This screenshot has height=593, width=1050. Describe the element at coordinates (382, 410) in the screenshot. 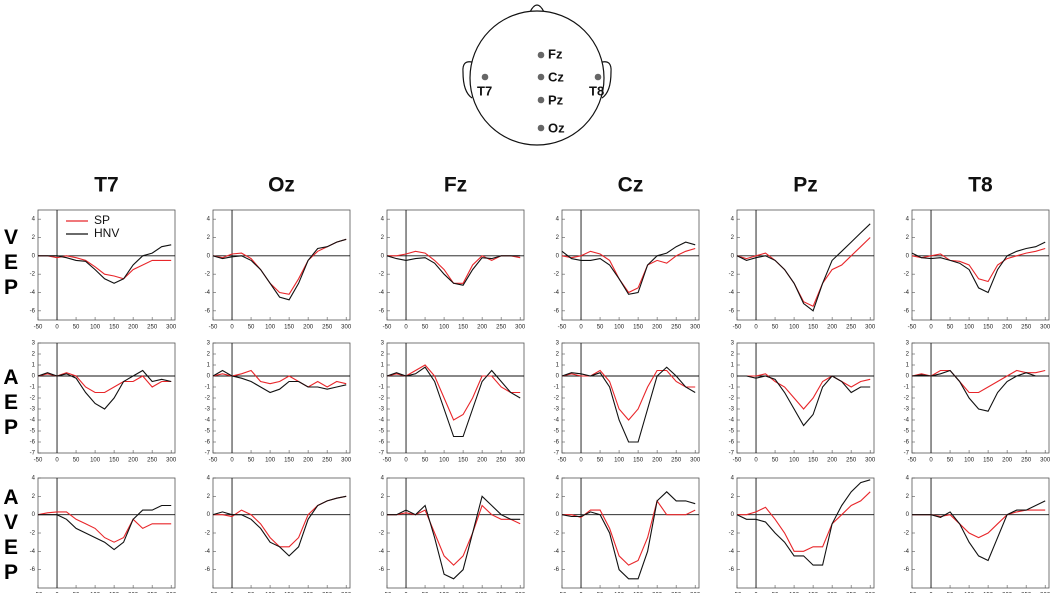

I see `y-tick-label: -3` at that location.